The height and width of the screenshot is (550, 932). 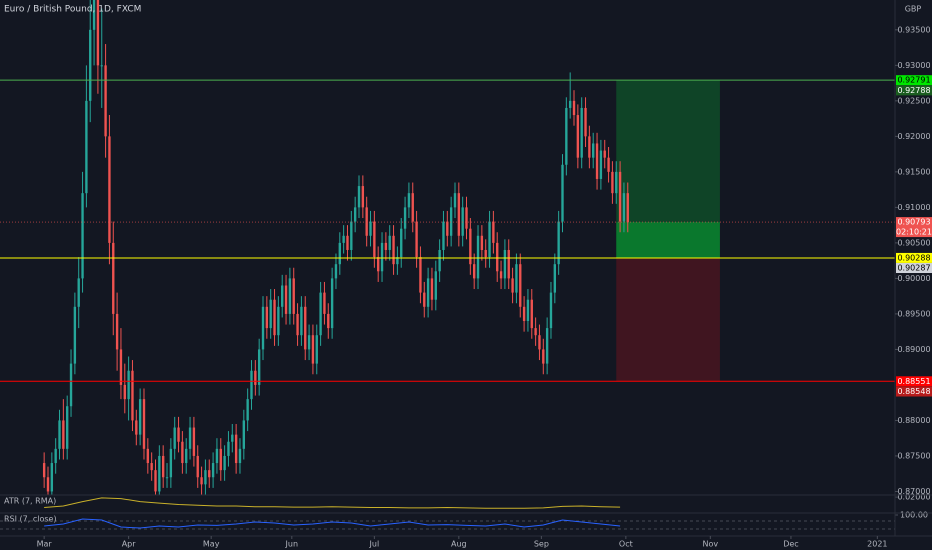 I want to click on price-label: 0.92788, so click(x=913, y=90).